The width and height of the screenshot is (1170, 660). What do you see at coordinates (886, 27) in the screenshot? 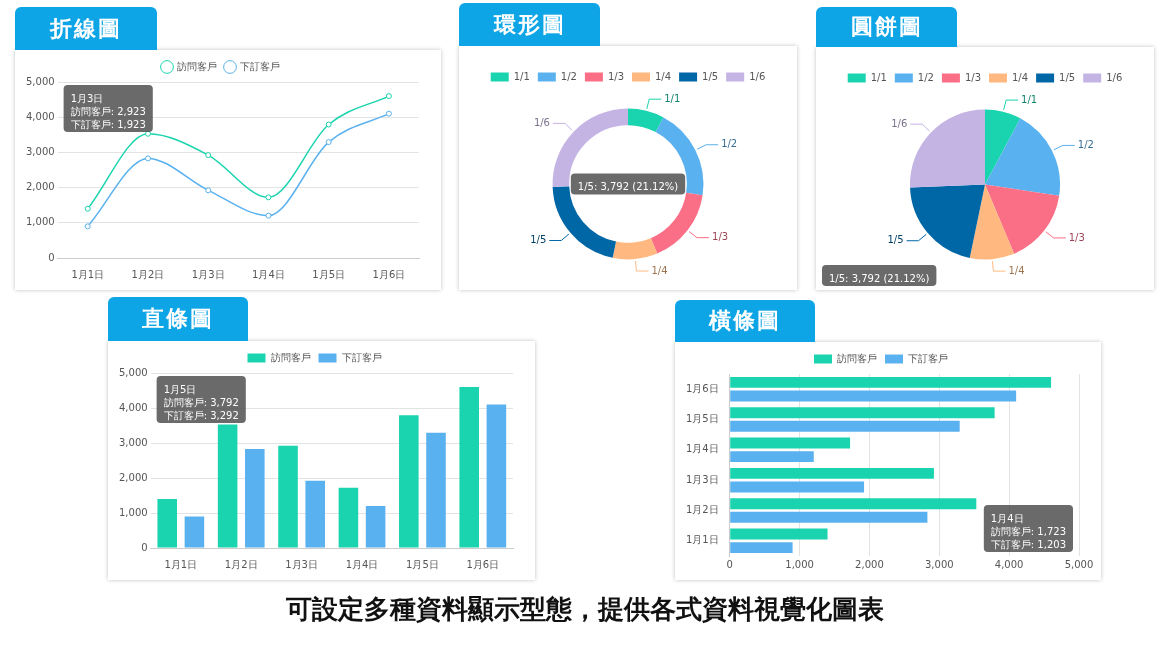
I see `chart-title: 圓餅圖` at bounding box center [886, 27].